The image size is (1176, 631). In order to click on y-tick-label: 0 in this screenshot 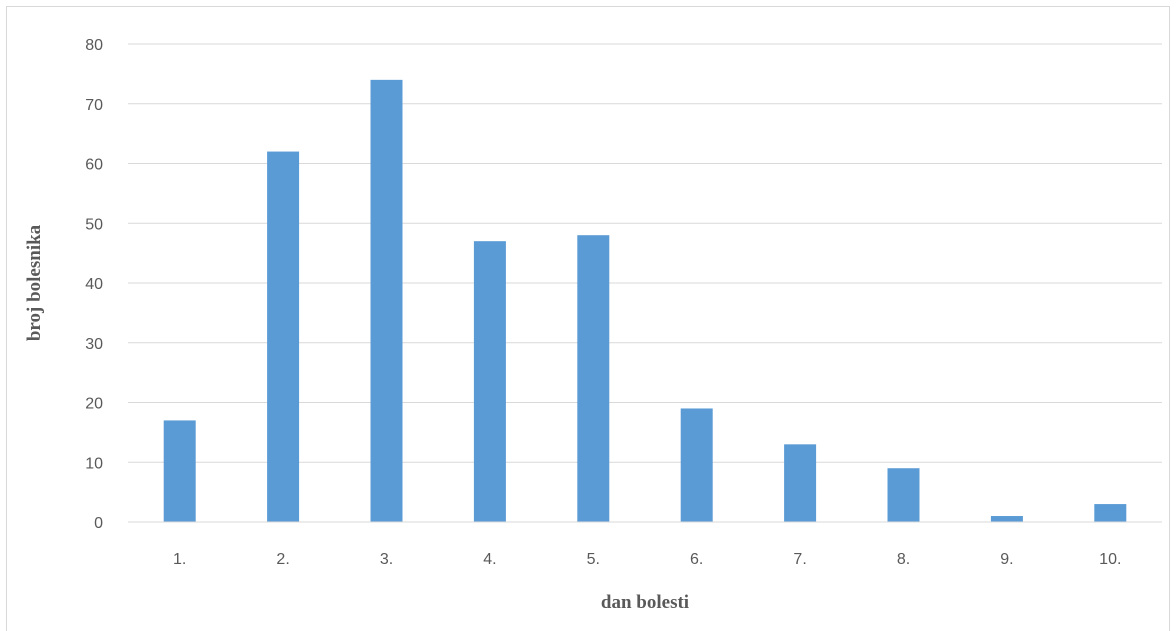, I will do `click(98, 523)`.